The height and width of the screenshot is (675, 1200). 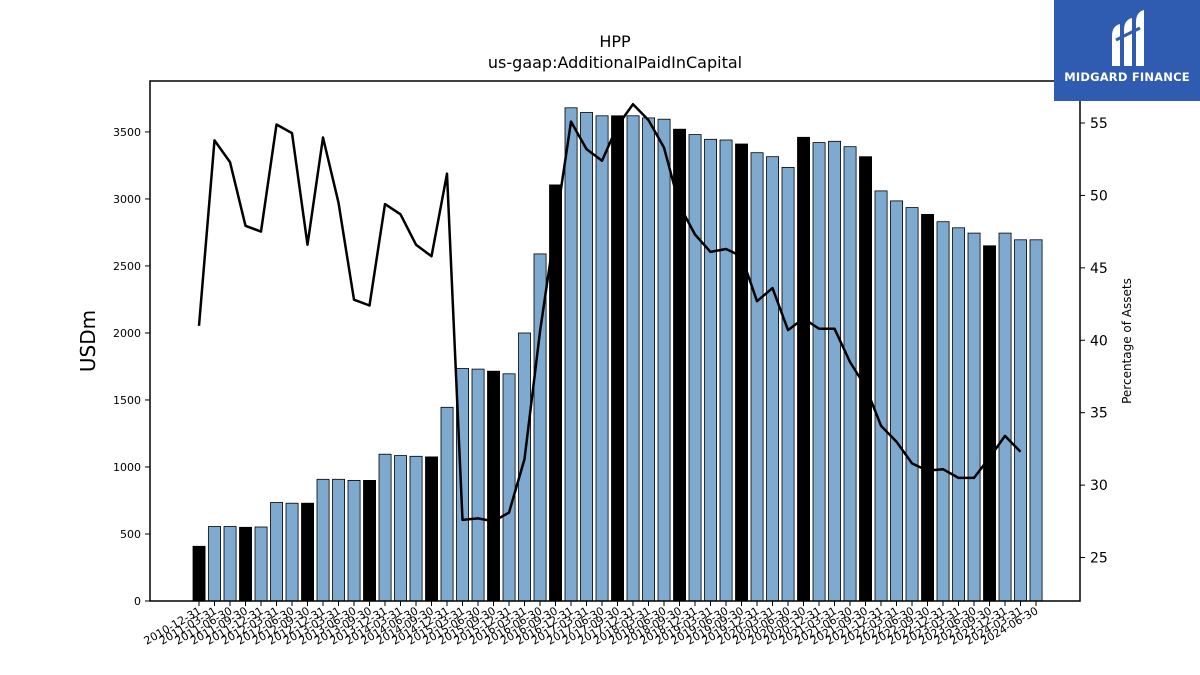 What do you see at coordinates (127, 400) in the screenshot?
I see `y-tick-label: 1500` at bounding box center [127, 400].